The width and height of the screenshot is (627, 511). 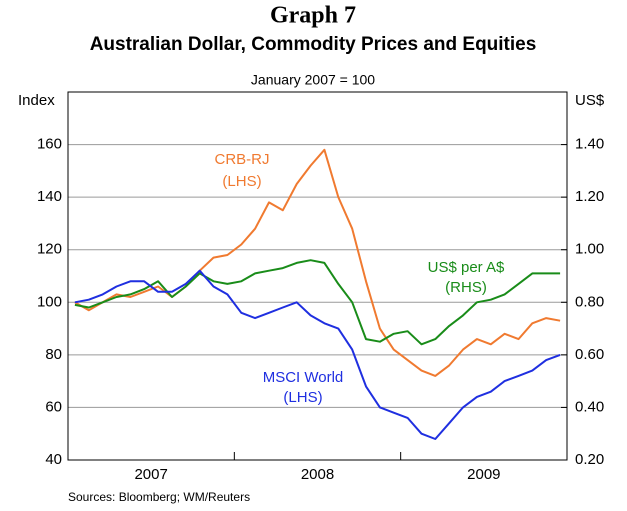 I want to click on y-tick-label: 160, so click(x=49, y=144).